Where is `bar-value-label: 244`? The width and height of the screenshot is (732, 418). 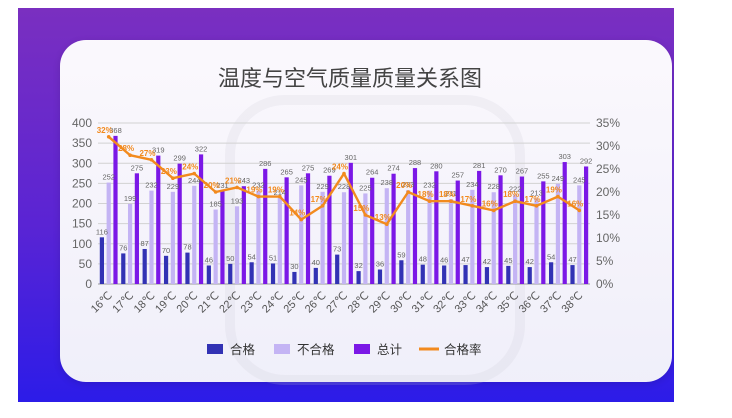 bar-value-label: 244 is located at coordinates (194, 180).